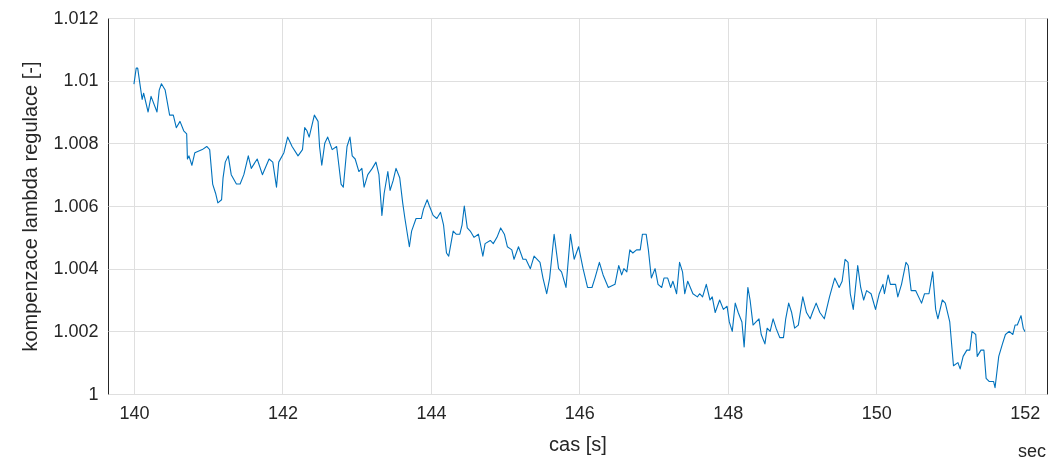 The height and width of the screenshot is (468, 1052). What do you see at coordinates (728, 412) in the screenshot?
I see `x-tick-label: 148` at bounding box center [728, 412].